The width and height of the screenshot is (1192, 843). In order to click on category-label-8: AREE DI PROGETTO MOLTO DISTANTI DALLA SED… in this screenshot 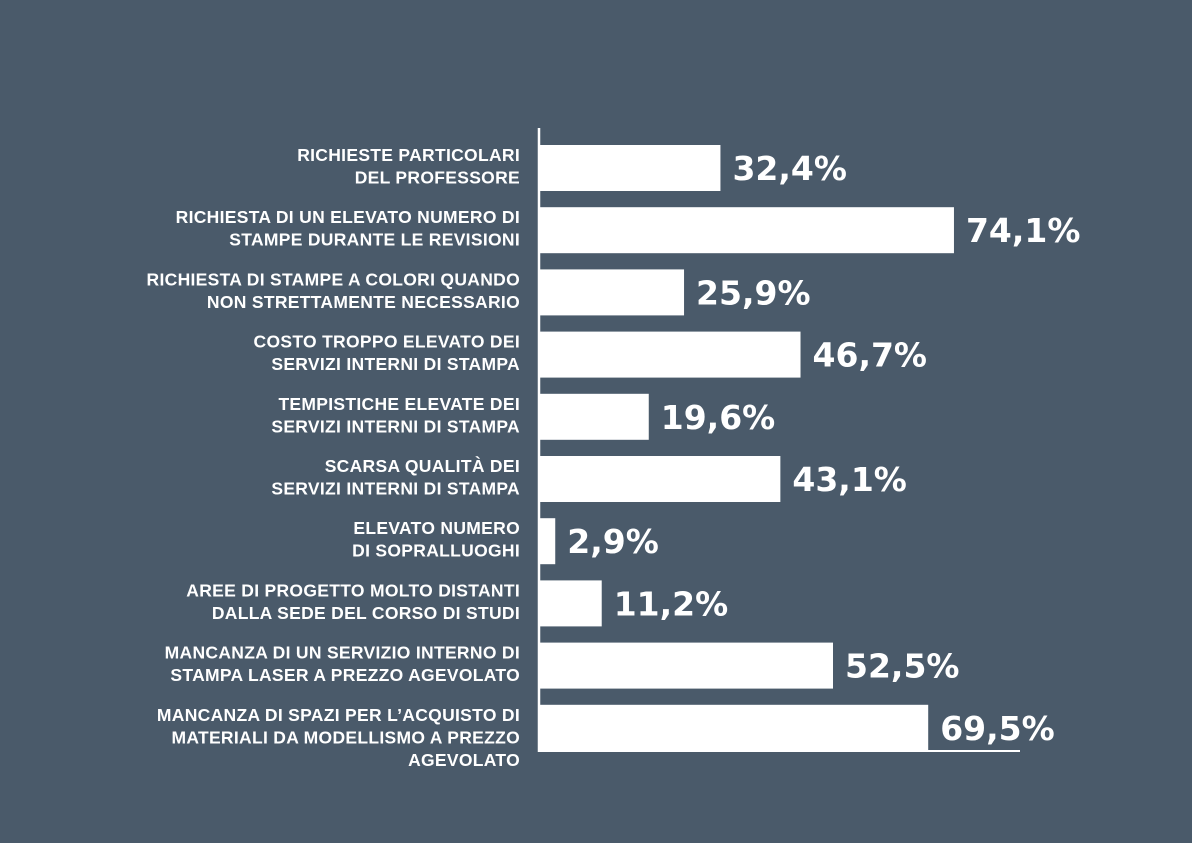, I will do `click(353, 601)`.